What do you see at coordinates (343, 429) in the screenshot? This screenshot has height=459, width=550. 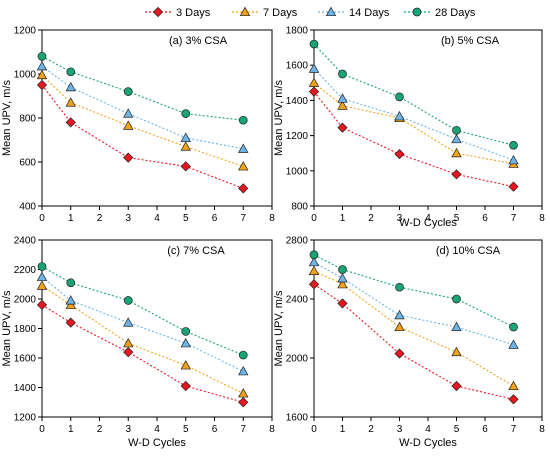 I see `x-tick-label: 1` at bounding box center [343, 429].